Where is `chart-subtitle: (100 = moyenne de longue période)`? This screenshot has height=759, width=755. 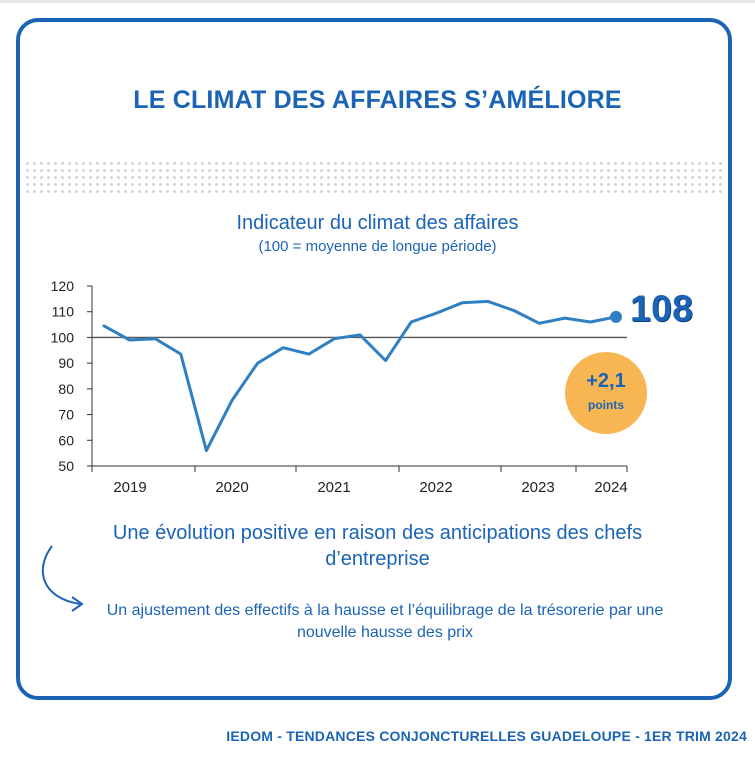 chart-subtitle: (100 = moyenne de longue période) is located at coordinates (377, 246).